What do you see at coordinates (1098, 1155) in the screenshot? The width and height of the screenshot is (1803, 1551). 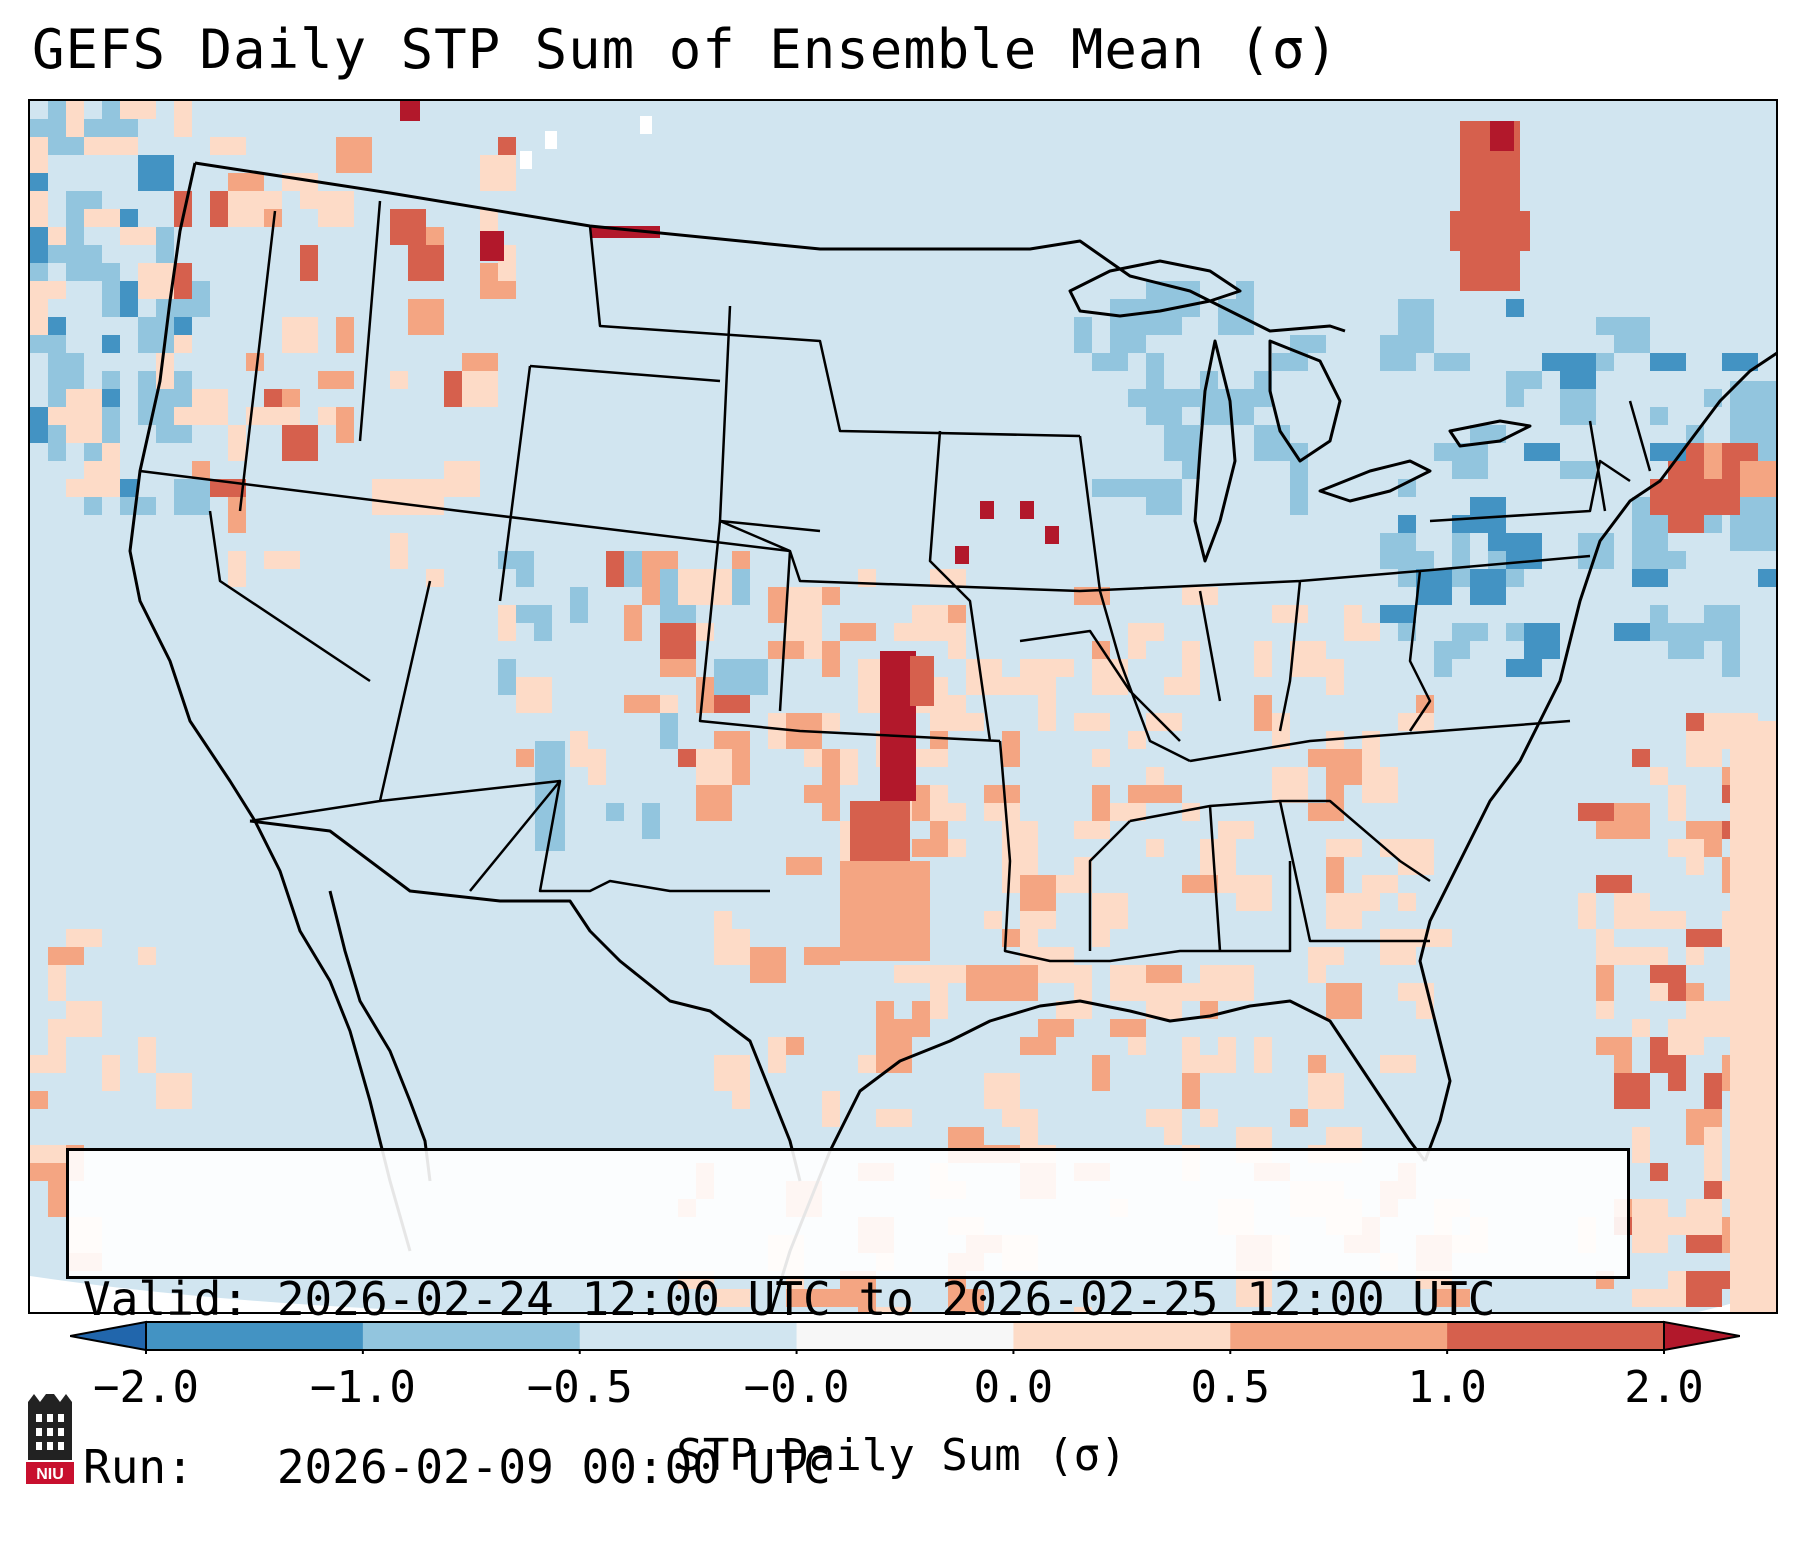 I see `gulf-coast` at bounding box center [1098, 1155].